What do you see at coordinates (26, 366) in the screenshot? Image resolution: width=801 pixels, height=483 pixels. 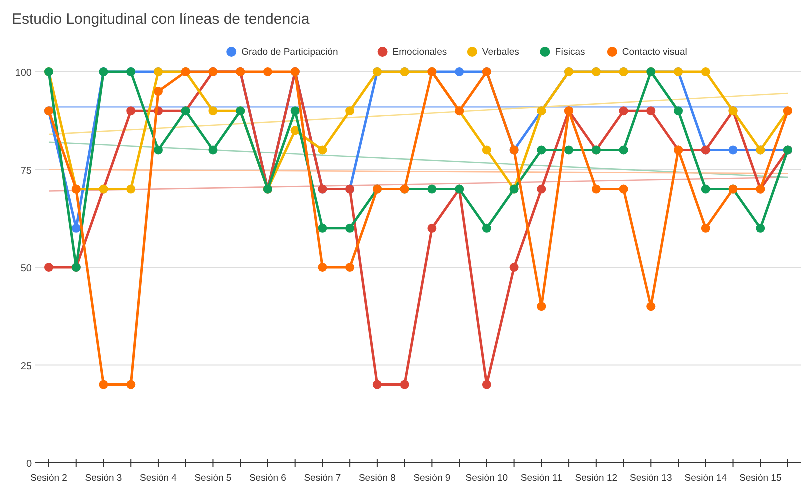 I see `y-tick-label: 25` at bounding box center [26, 366].